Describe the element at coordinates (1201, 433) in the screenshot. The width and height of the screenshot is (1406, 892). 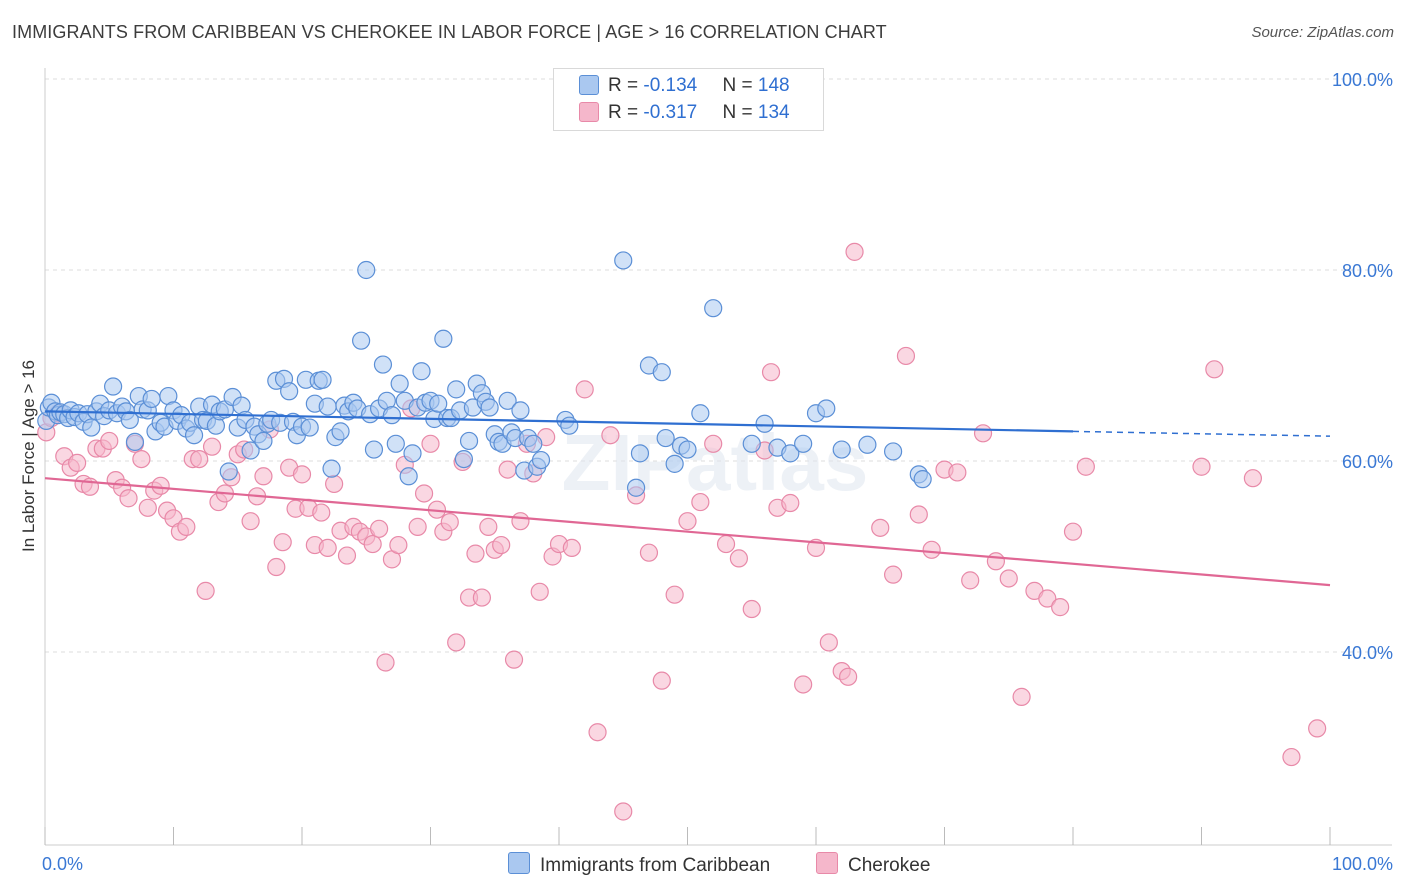
I see `caribbean-trend-extension` at that location.